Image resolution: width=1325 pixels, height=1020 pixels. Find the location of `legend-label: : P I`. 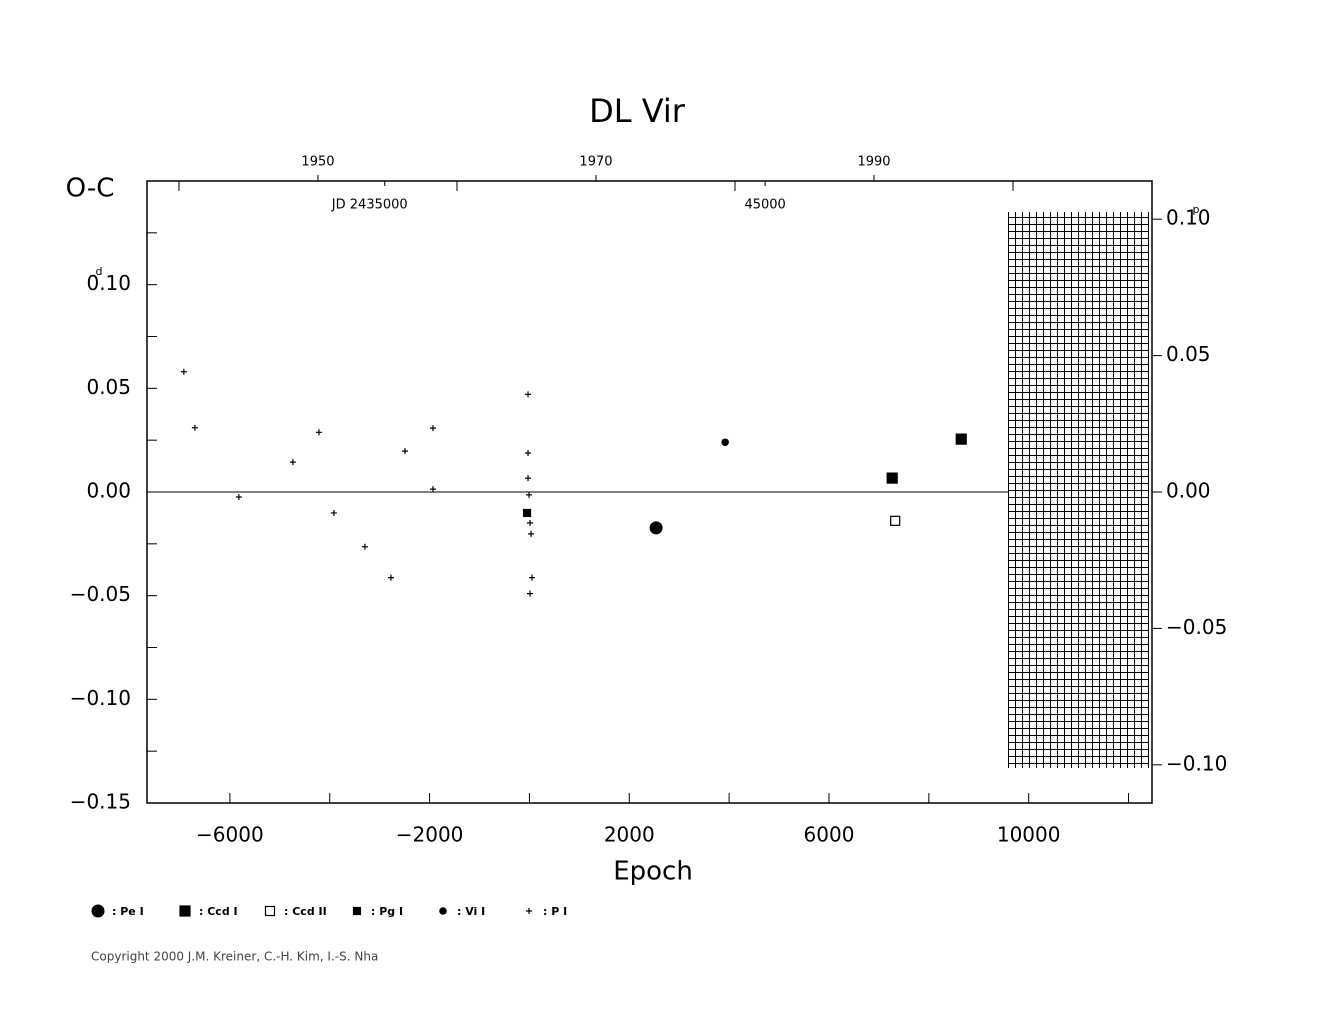

legend-label: : P I is located at coordinates (555, 911).